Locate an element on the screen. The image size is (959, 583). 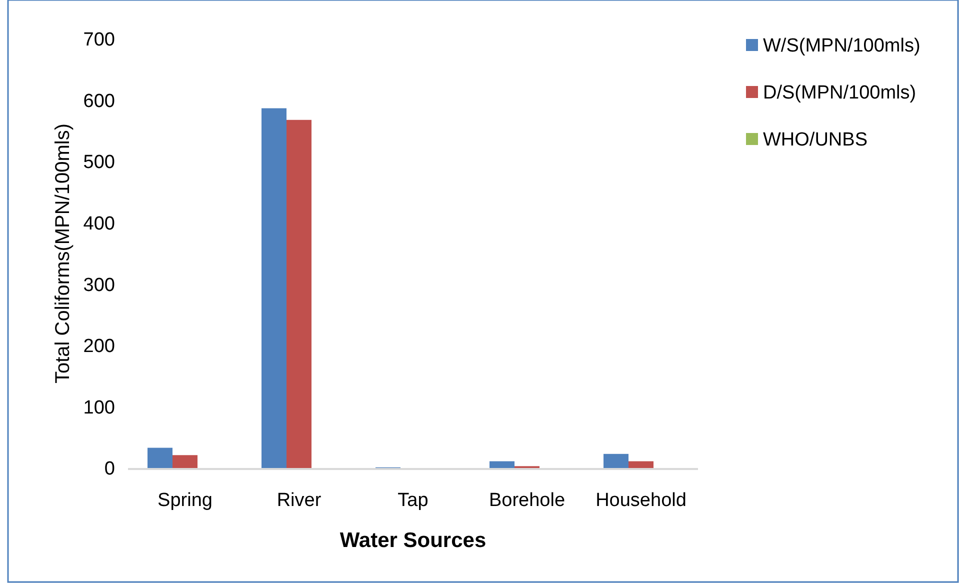
x-tick-label: Household is located at coordinates (641, 500).